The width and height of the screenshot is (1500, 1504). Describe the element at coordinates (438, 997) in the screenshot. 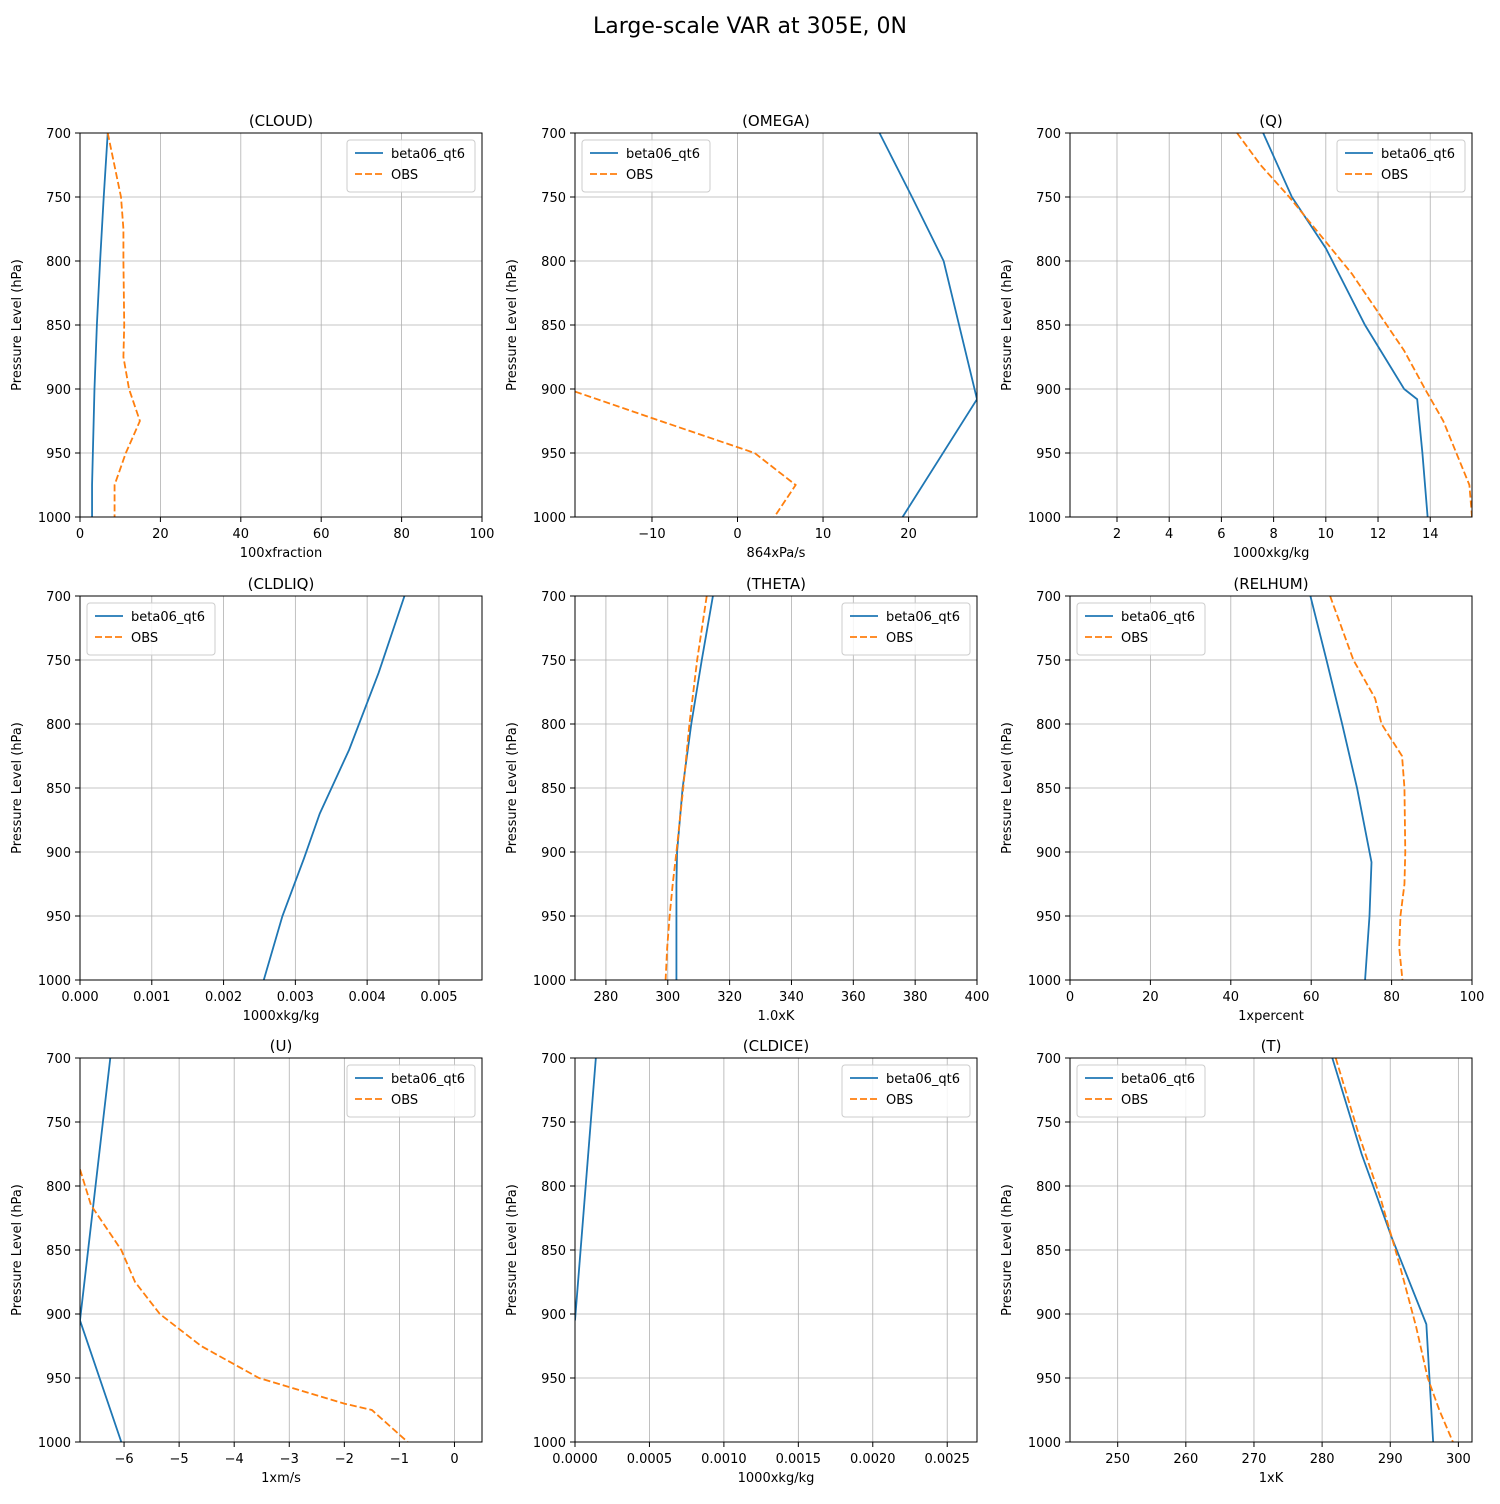

I see `x-tick-label: 0.005` at that location.